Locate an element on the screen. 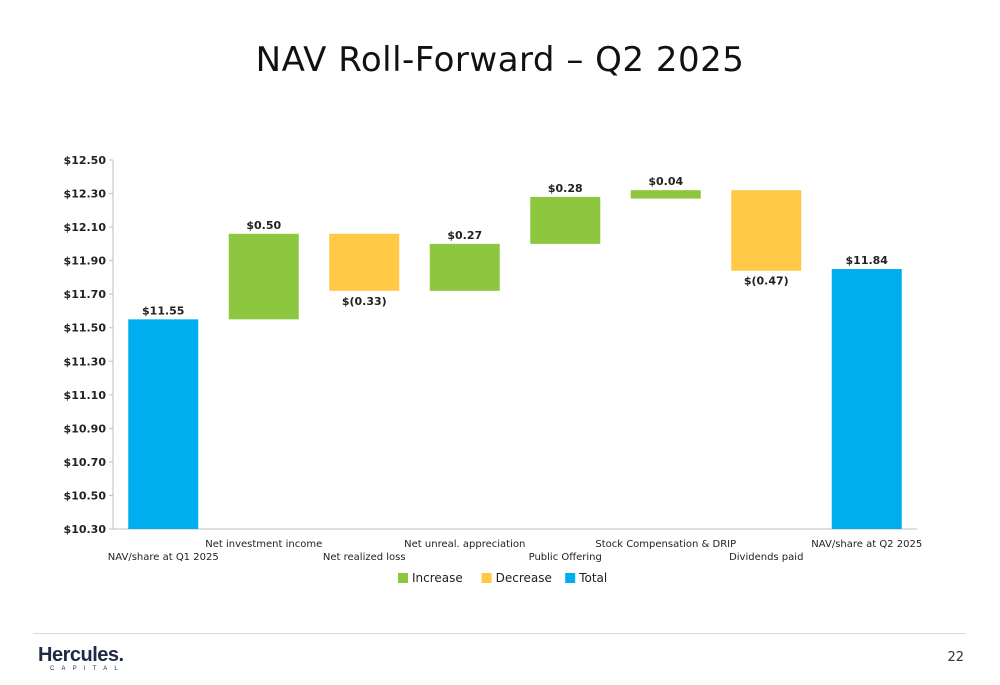  legend-label-total: Total is located at coordinates (592, 578).